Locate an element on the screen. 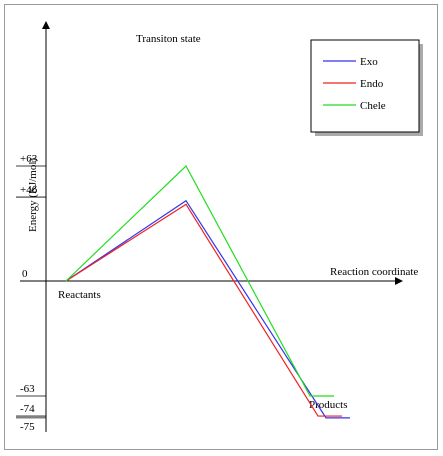 This screenshot has width=443, height=456. legend-label: Exo is located at coordinates (369, 62).